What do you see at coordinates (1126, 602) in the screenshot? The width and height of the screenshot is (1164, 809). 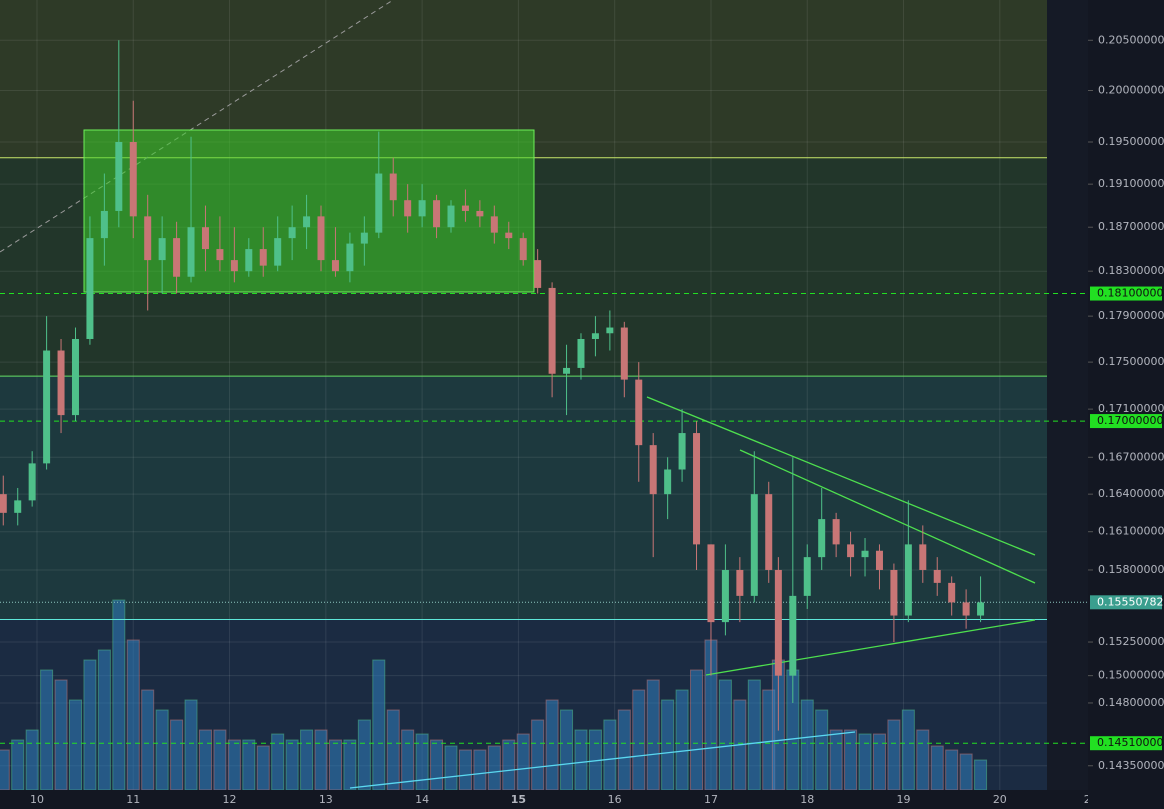 I see `last-price-bg` at bounding box center [1126, 602].